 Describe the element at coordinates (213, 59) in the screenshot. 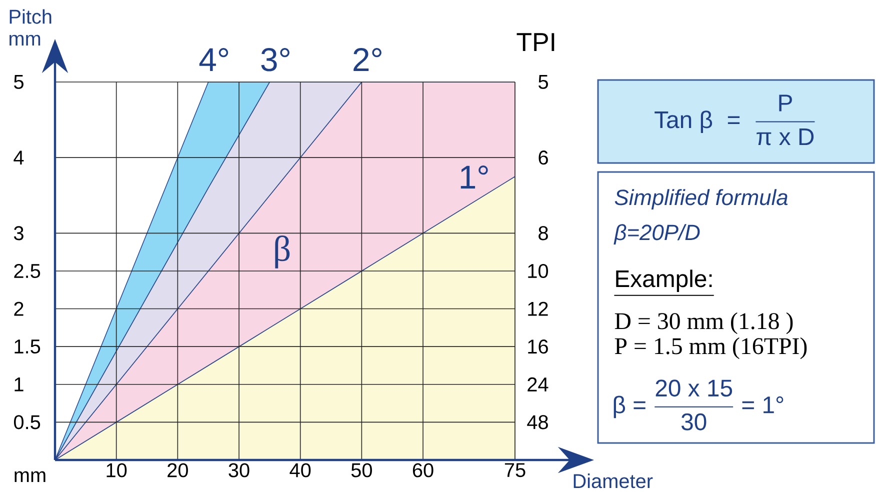

I see `series-label: 4°` at that location.